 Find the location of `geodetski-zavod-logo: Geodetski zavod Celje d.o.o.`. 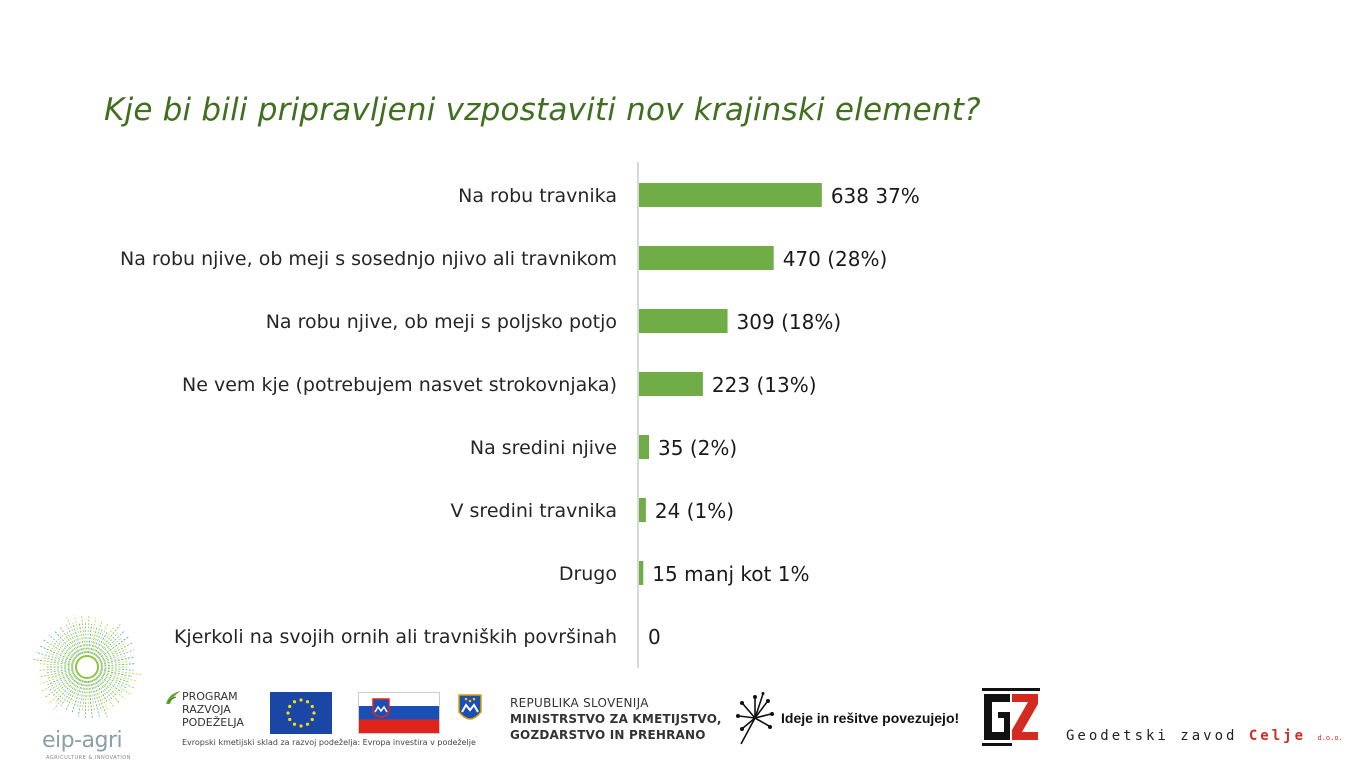

geodetski-zavod-logo: Geodetski zavod Celje d.o.o. is located at coordinates (1204, 736).